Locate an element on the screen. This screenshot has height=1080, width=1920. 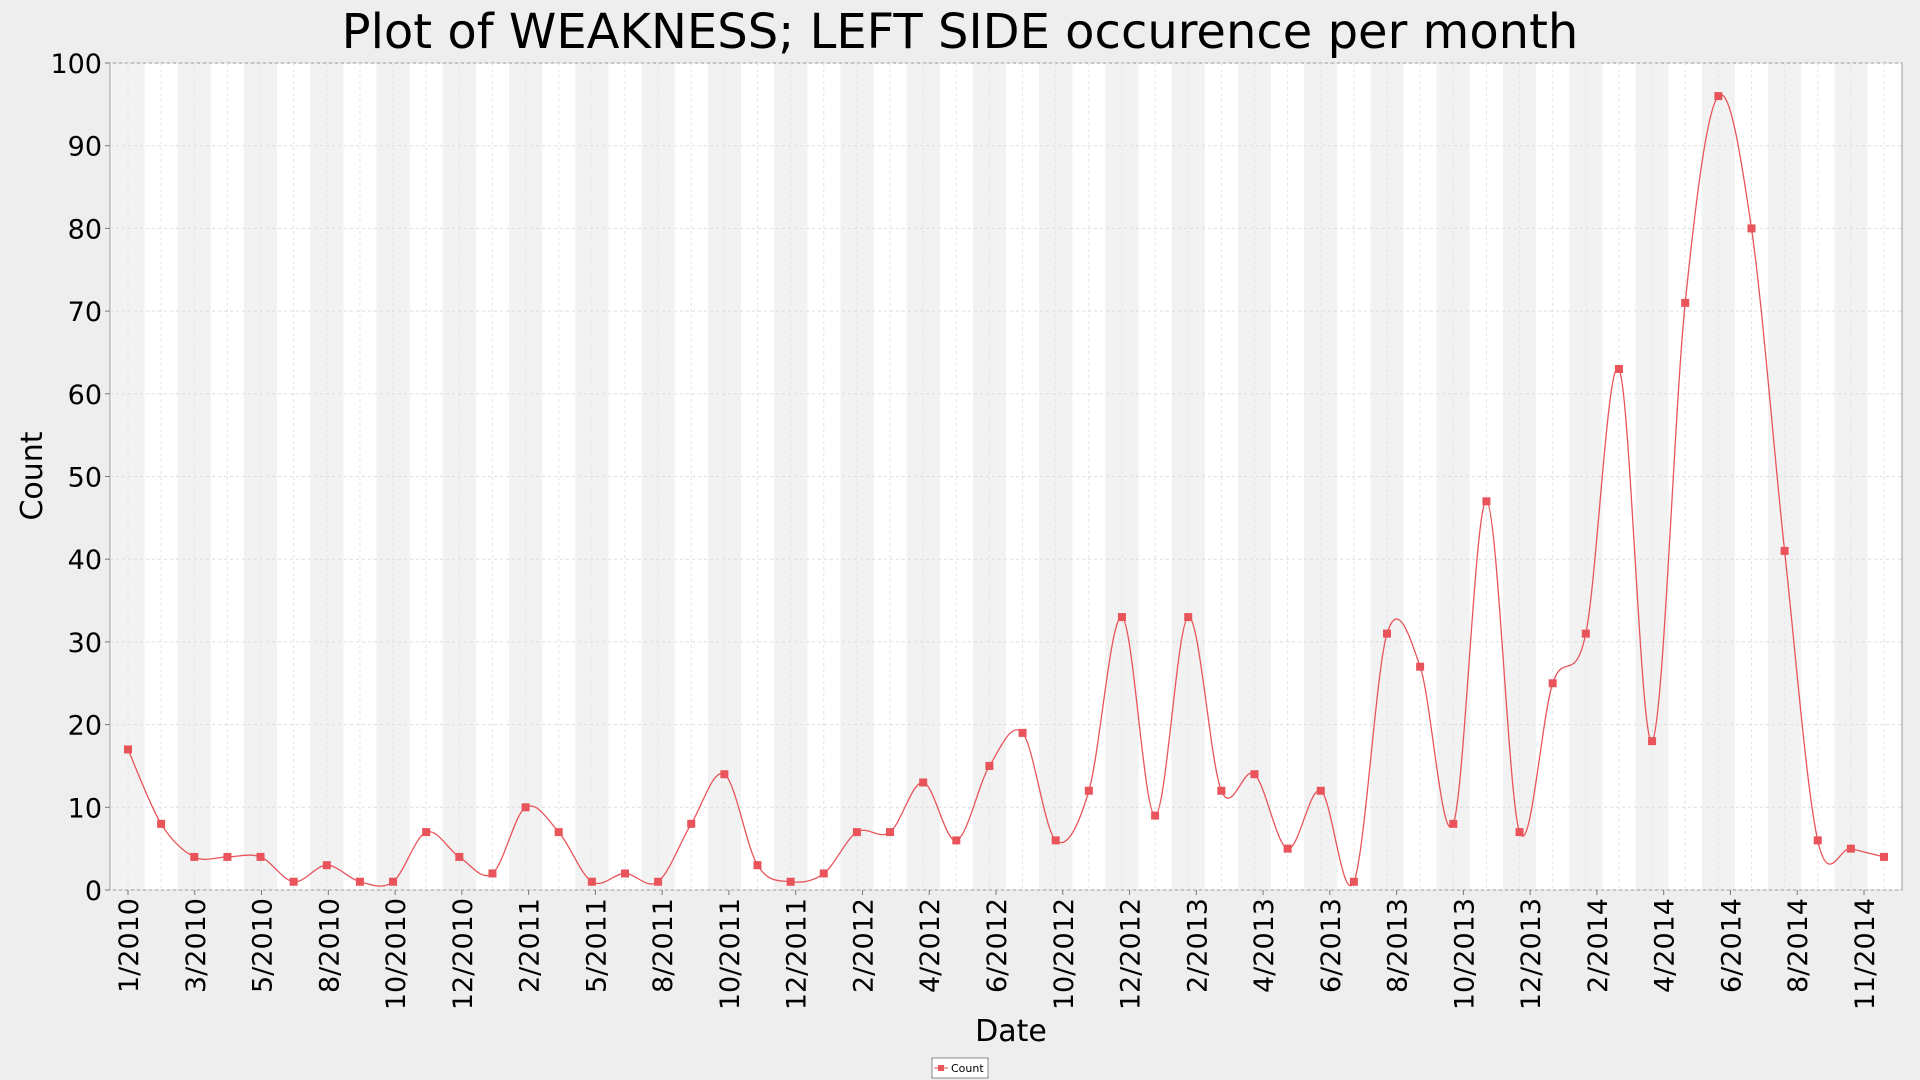
x-tick-label: 2/2011 is located at coordinates (530, 945).